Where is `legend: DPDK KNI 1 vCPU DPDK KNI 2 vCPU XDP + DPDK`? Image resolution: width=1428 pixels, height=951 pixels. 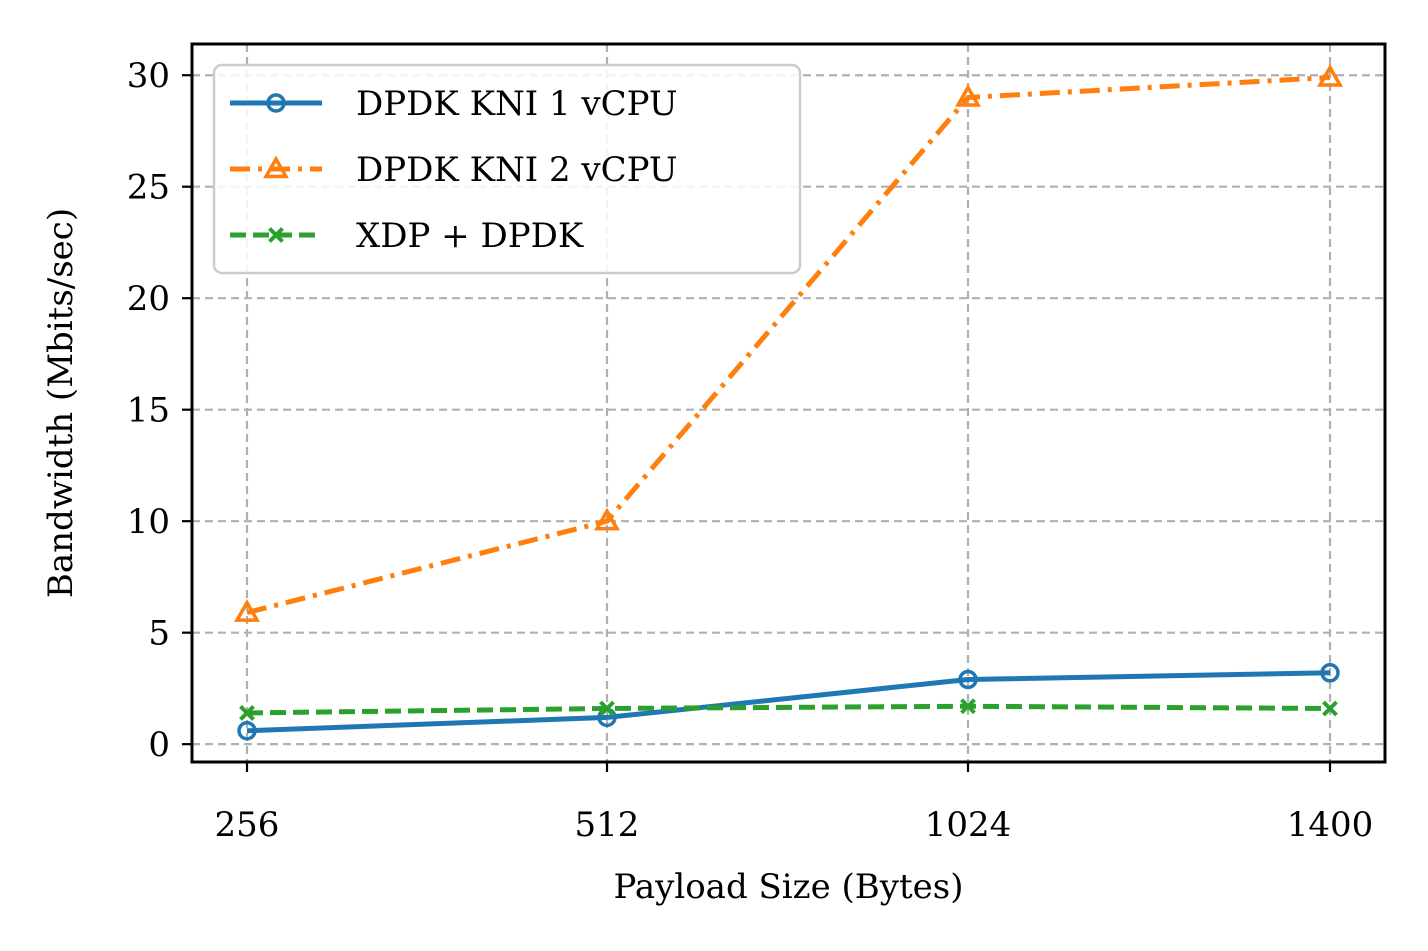
legend: DPDK KNI 1 vCPU DPDK KNI 2 vCPU XDP + DPDK is located at coordinates (507, 169).